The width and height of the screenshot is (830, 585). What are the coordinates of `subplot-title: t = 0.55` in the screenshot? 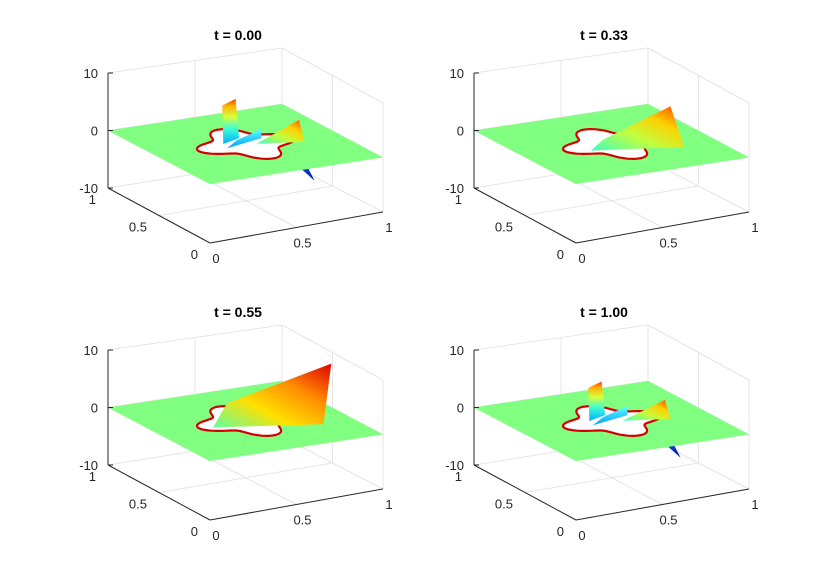 It's located at (238, 312).